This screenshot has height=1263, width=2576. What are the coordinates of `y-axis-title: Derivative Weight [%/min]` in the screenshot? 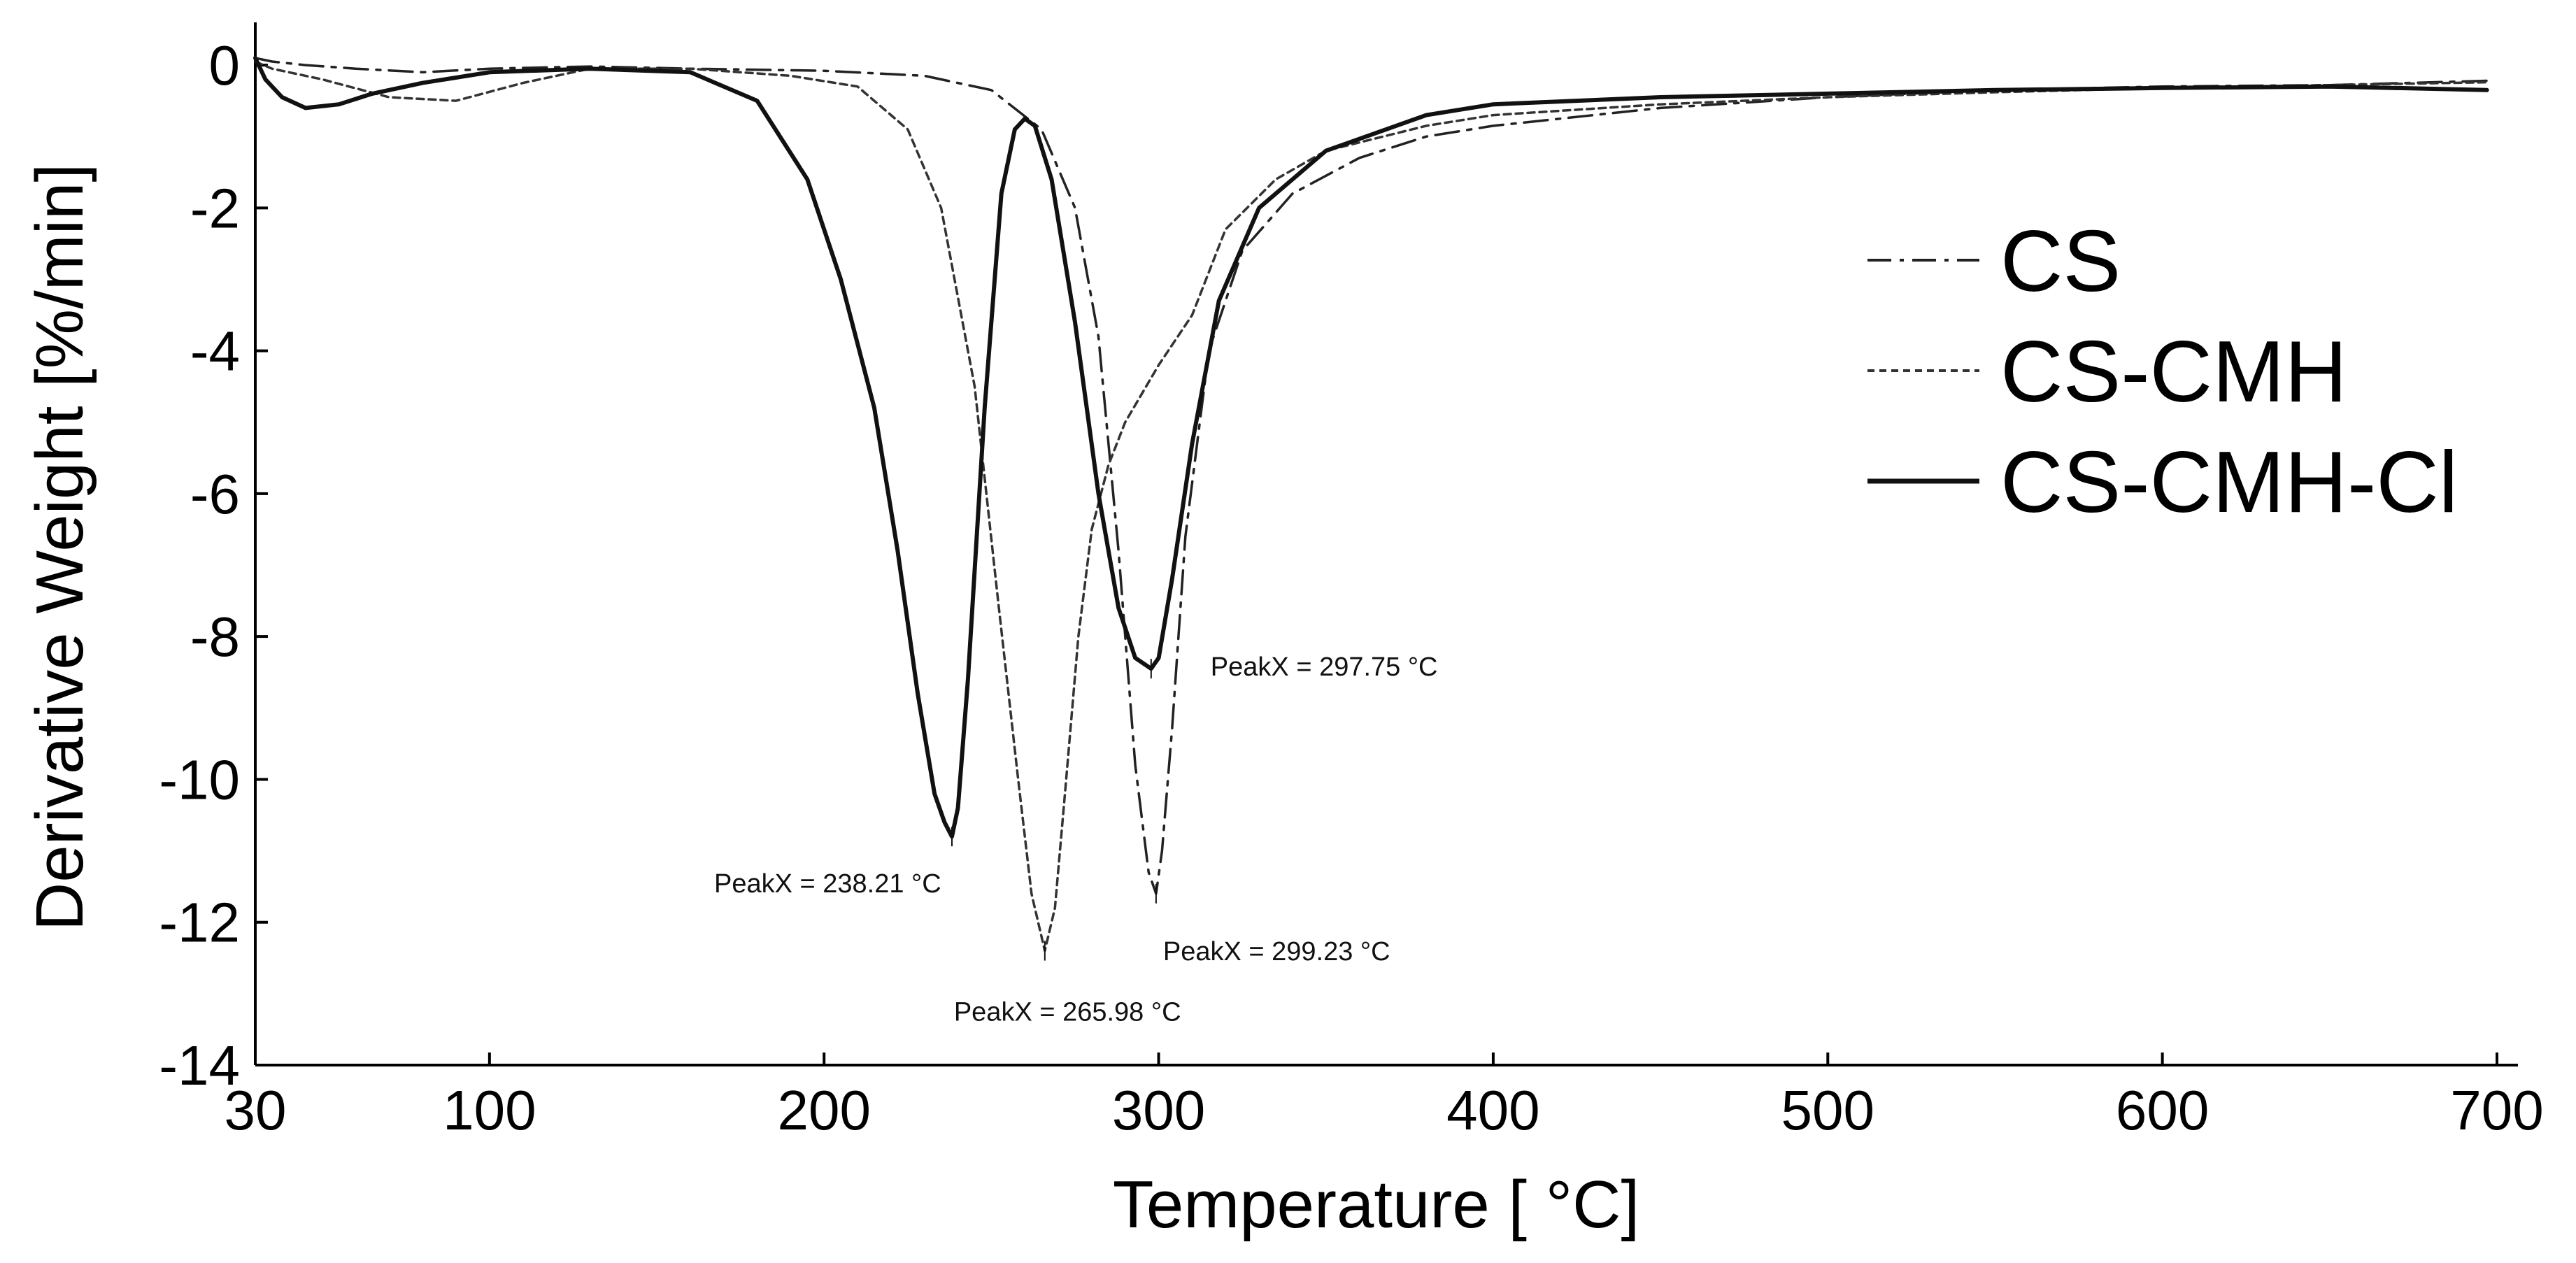 It's located at (59, 547).